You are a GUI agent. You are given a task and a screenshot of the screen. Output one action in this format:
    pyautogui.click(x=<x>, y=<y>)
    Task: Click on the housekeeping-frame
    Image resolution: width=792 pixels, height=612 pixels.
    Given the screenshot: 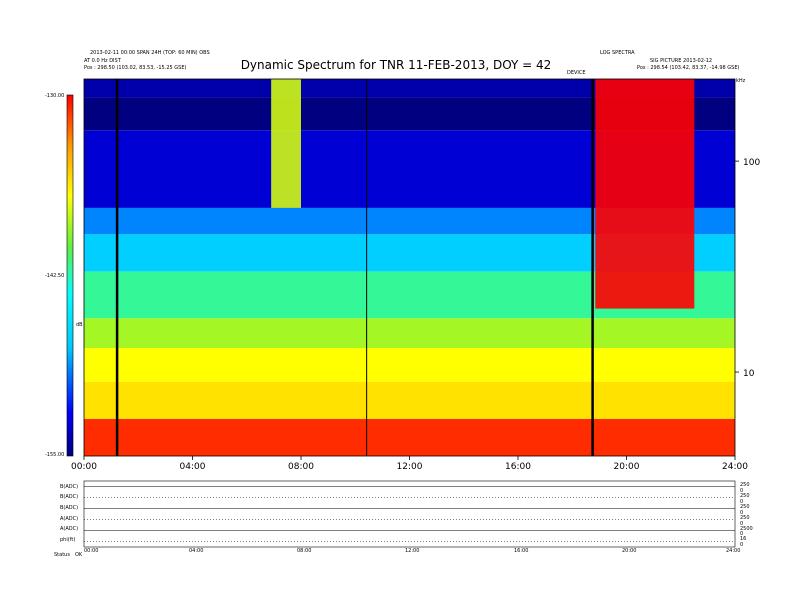 What is the action you would take?
    pyautogui.click(x=409, y=514)
    